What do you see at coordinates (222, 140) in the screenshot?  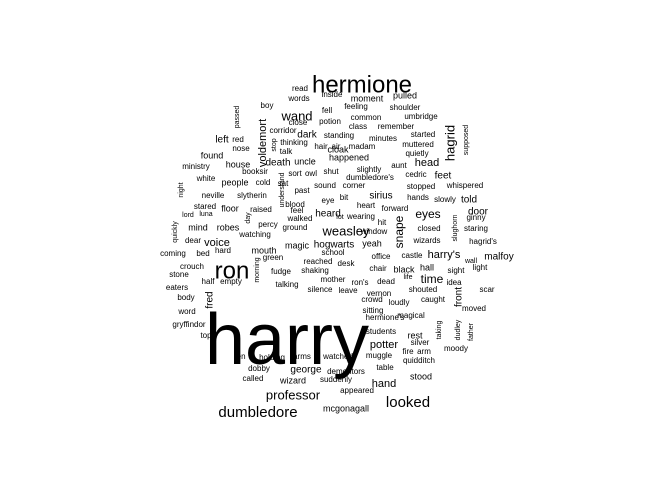 I see `word-left: left` at bounding box center [222, 140].